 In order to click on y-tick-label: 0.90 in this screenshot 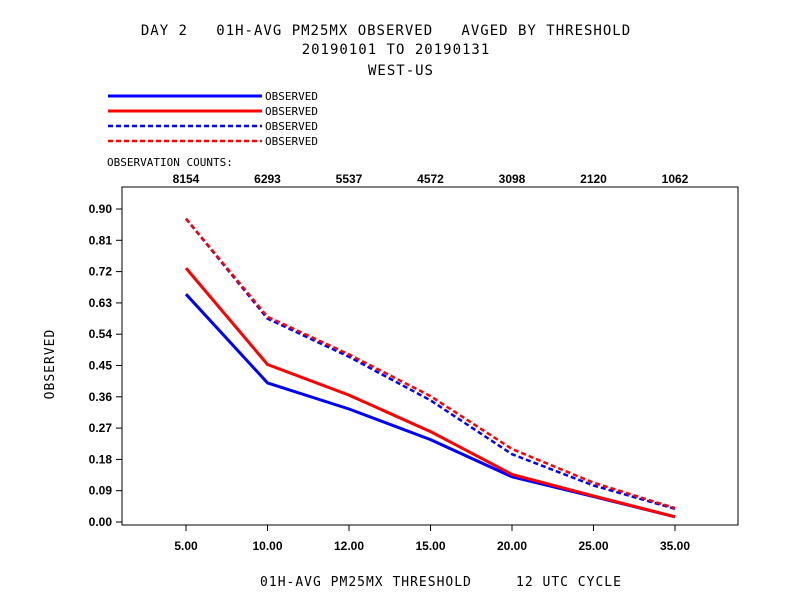, I will do `click(101, 209)`.